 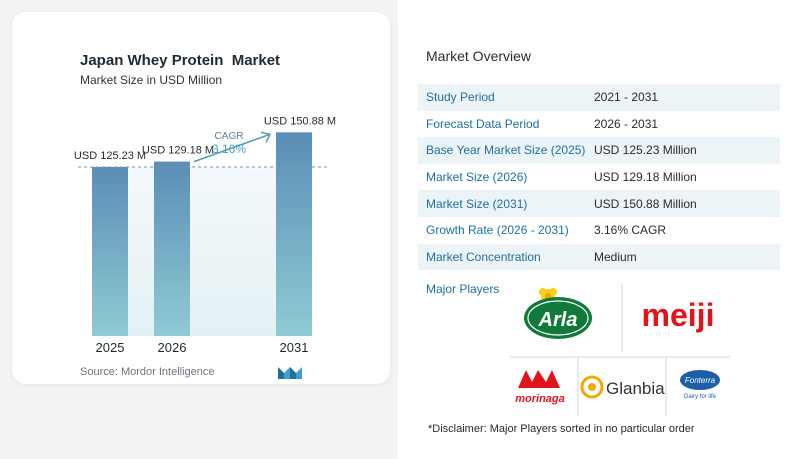 What do you see at coordinates (477, 177) in the screenshot?
I see `overview-label: Market Size (2026)` at bounding box center [477, 177].